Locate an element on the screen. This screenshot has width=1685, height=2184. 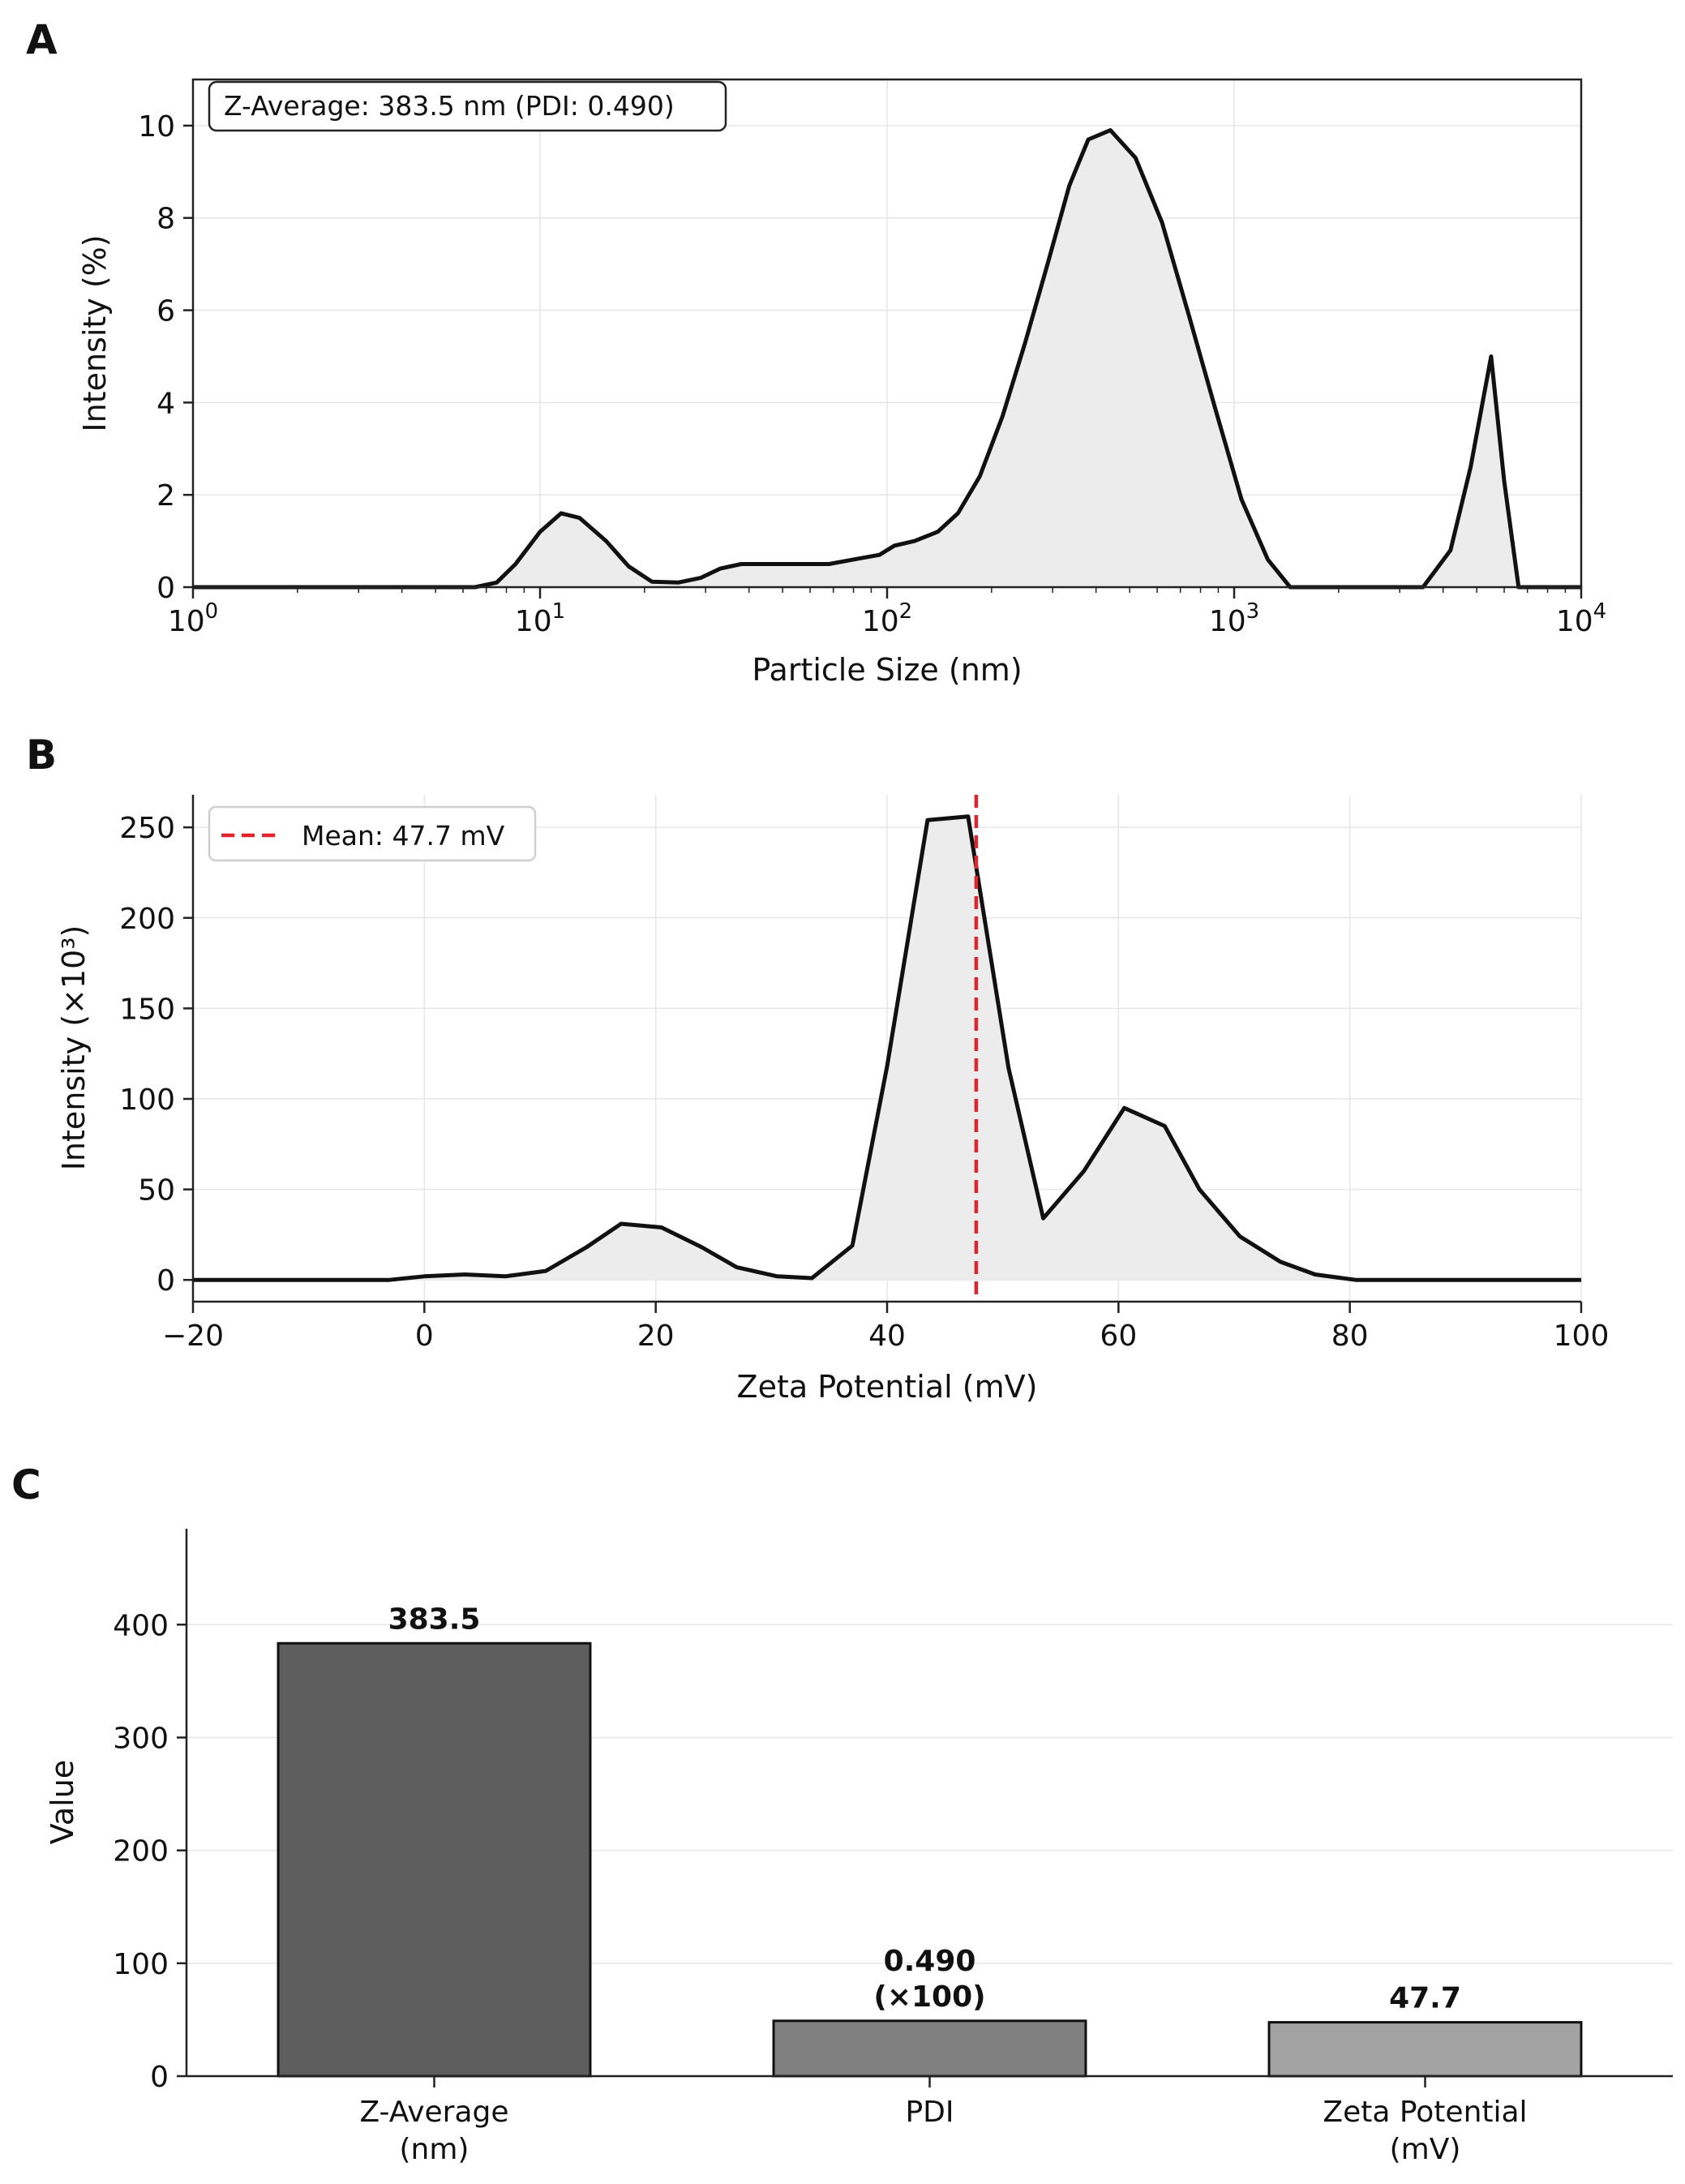
panel-c-ytick-label: 300 is located at coordinates (141, 1738).